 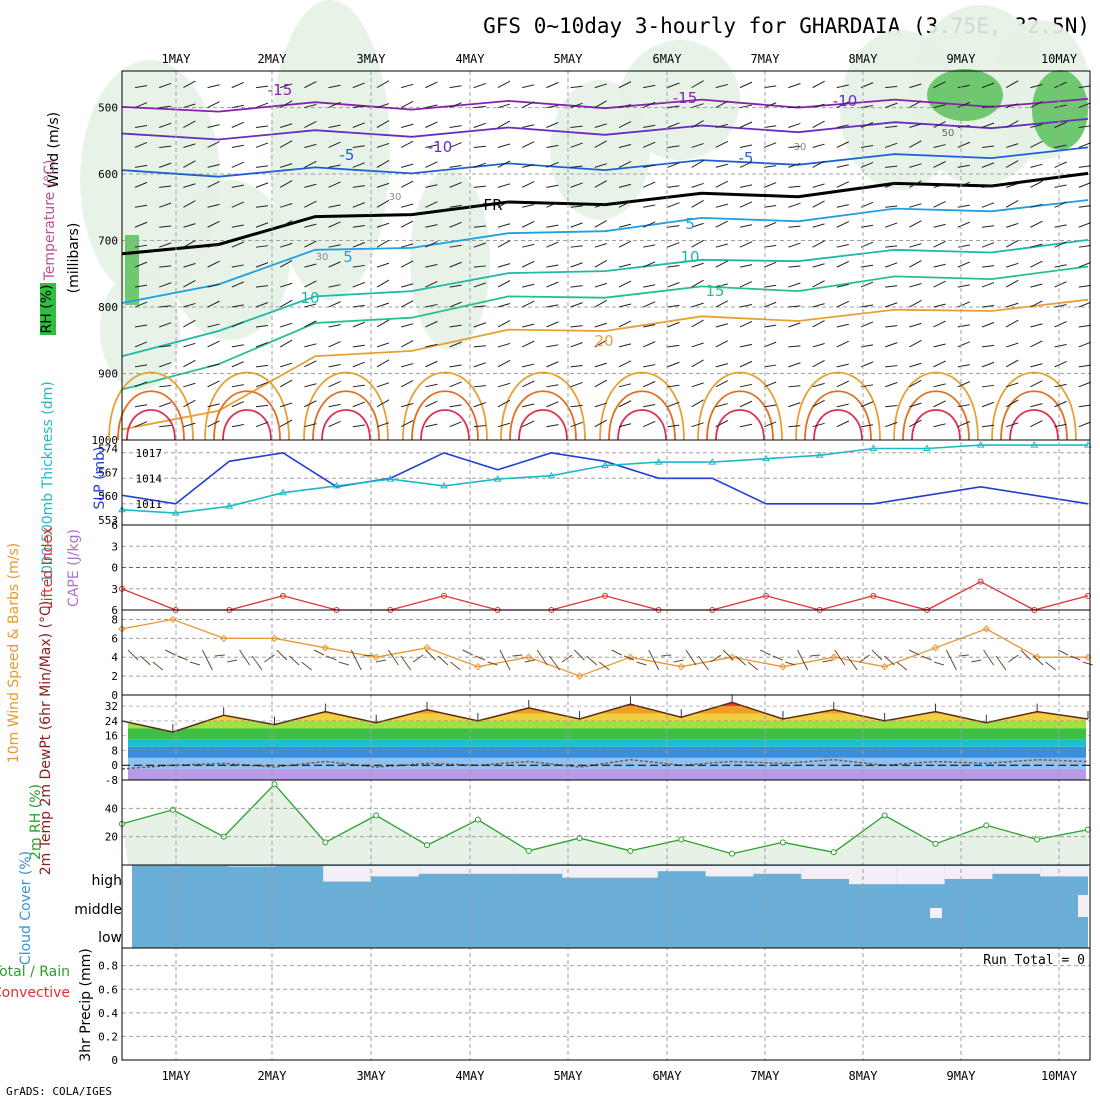 What do you see at coordinates (114, 695) in the screenshot?
I see `wind-tick-0: 0` at bounding box center [114, 695].